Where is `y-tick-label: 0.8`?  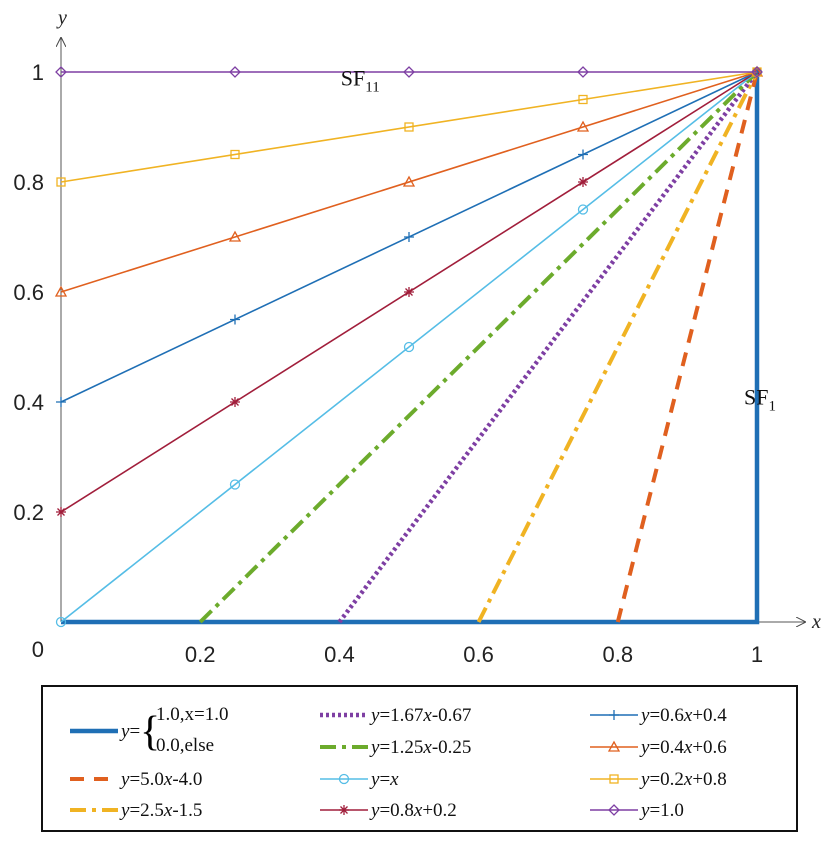 y-tick-label: 0.8 is located at coordinates (28, 182).